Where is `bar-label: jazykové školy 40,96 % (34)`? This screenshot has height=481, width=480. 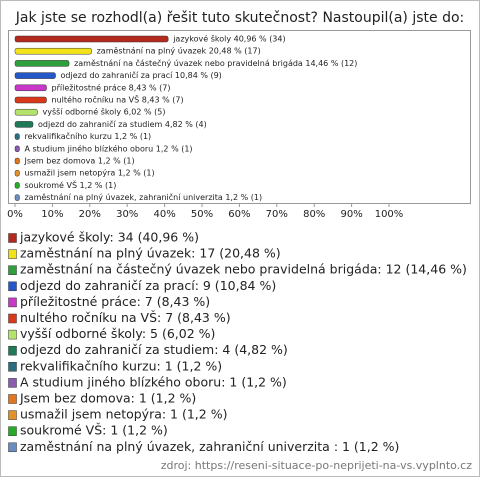
bar-label: jazykové školy 40,96 % (34) is located at coordinates (228, 39).